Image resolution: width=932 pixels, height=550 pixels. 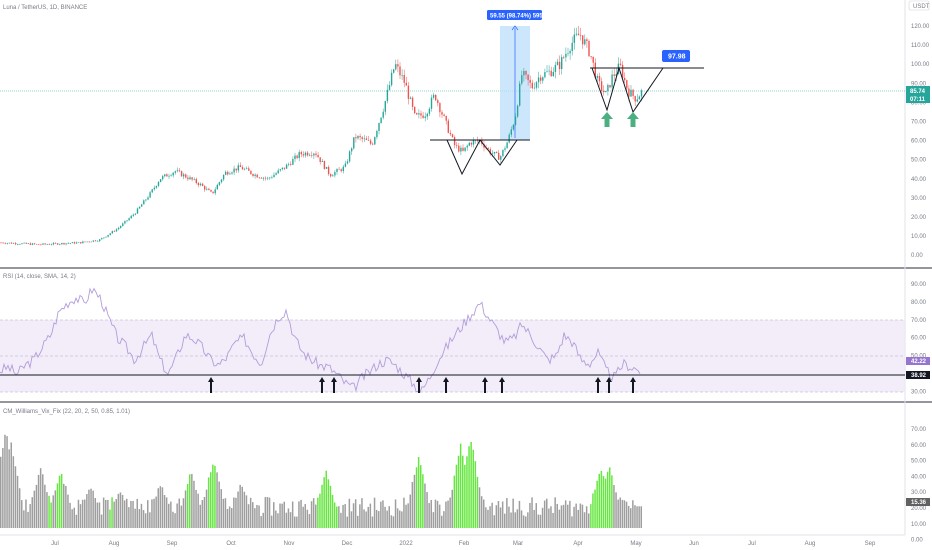 I want to click on currency-badge, so click(x=919, y=5).